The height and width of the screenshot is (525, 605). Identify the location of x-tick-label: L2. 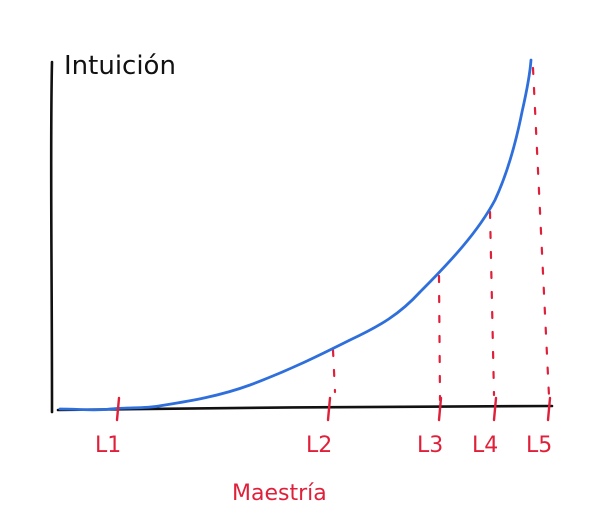
(319, 445).